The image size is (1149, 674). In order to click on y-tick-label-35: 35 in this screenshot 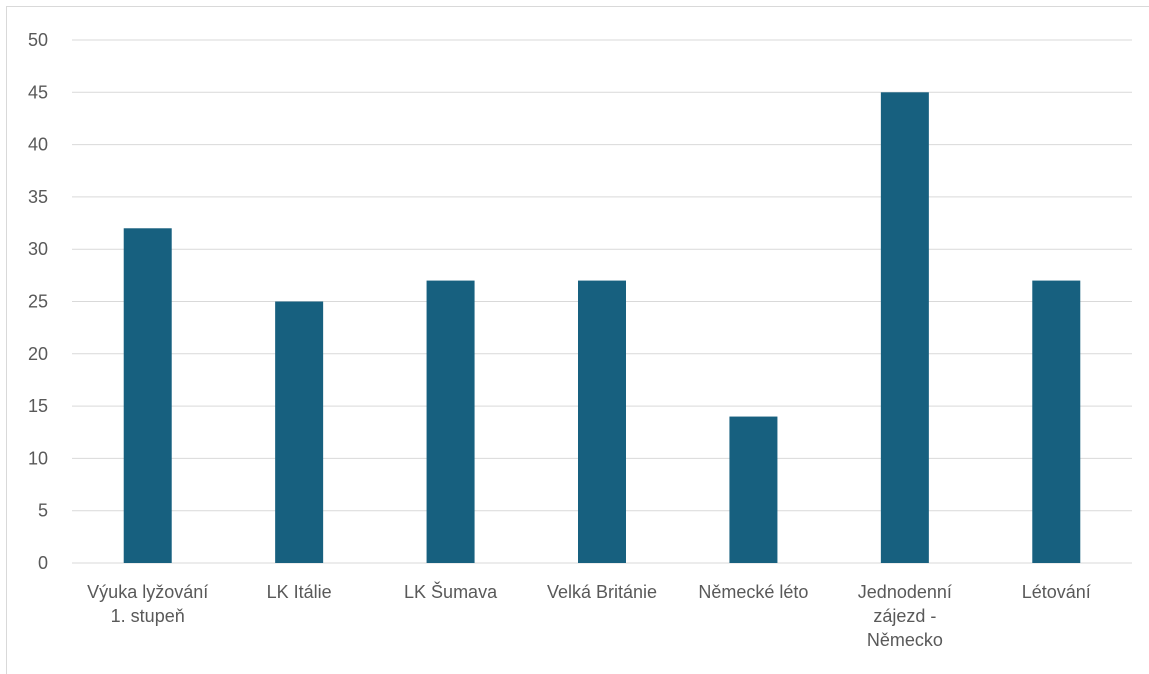, I will do `click(38, 197)`.